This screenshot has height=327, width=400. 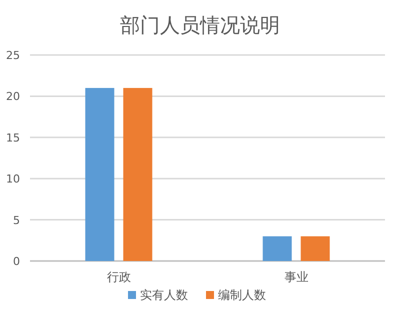 I want to click on y-tick-label: 25, so click(x=13, y=55).